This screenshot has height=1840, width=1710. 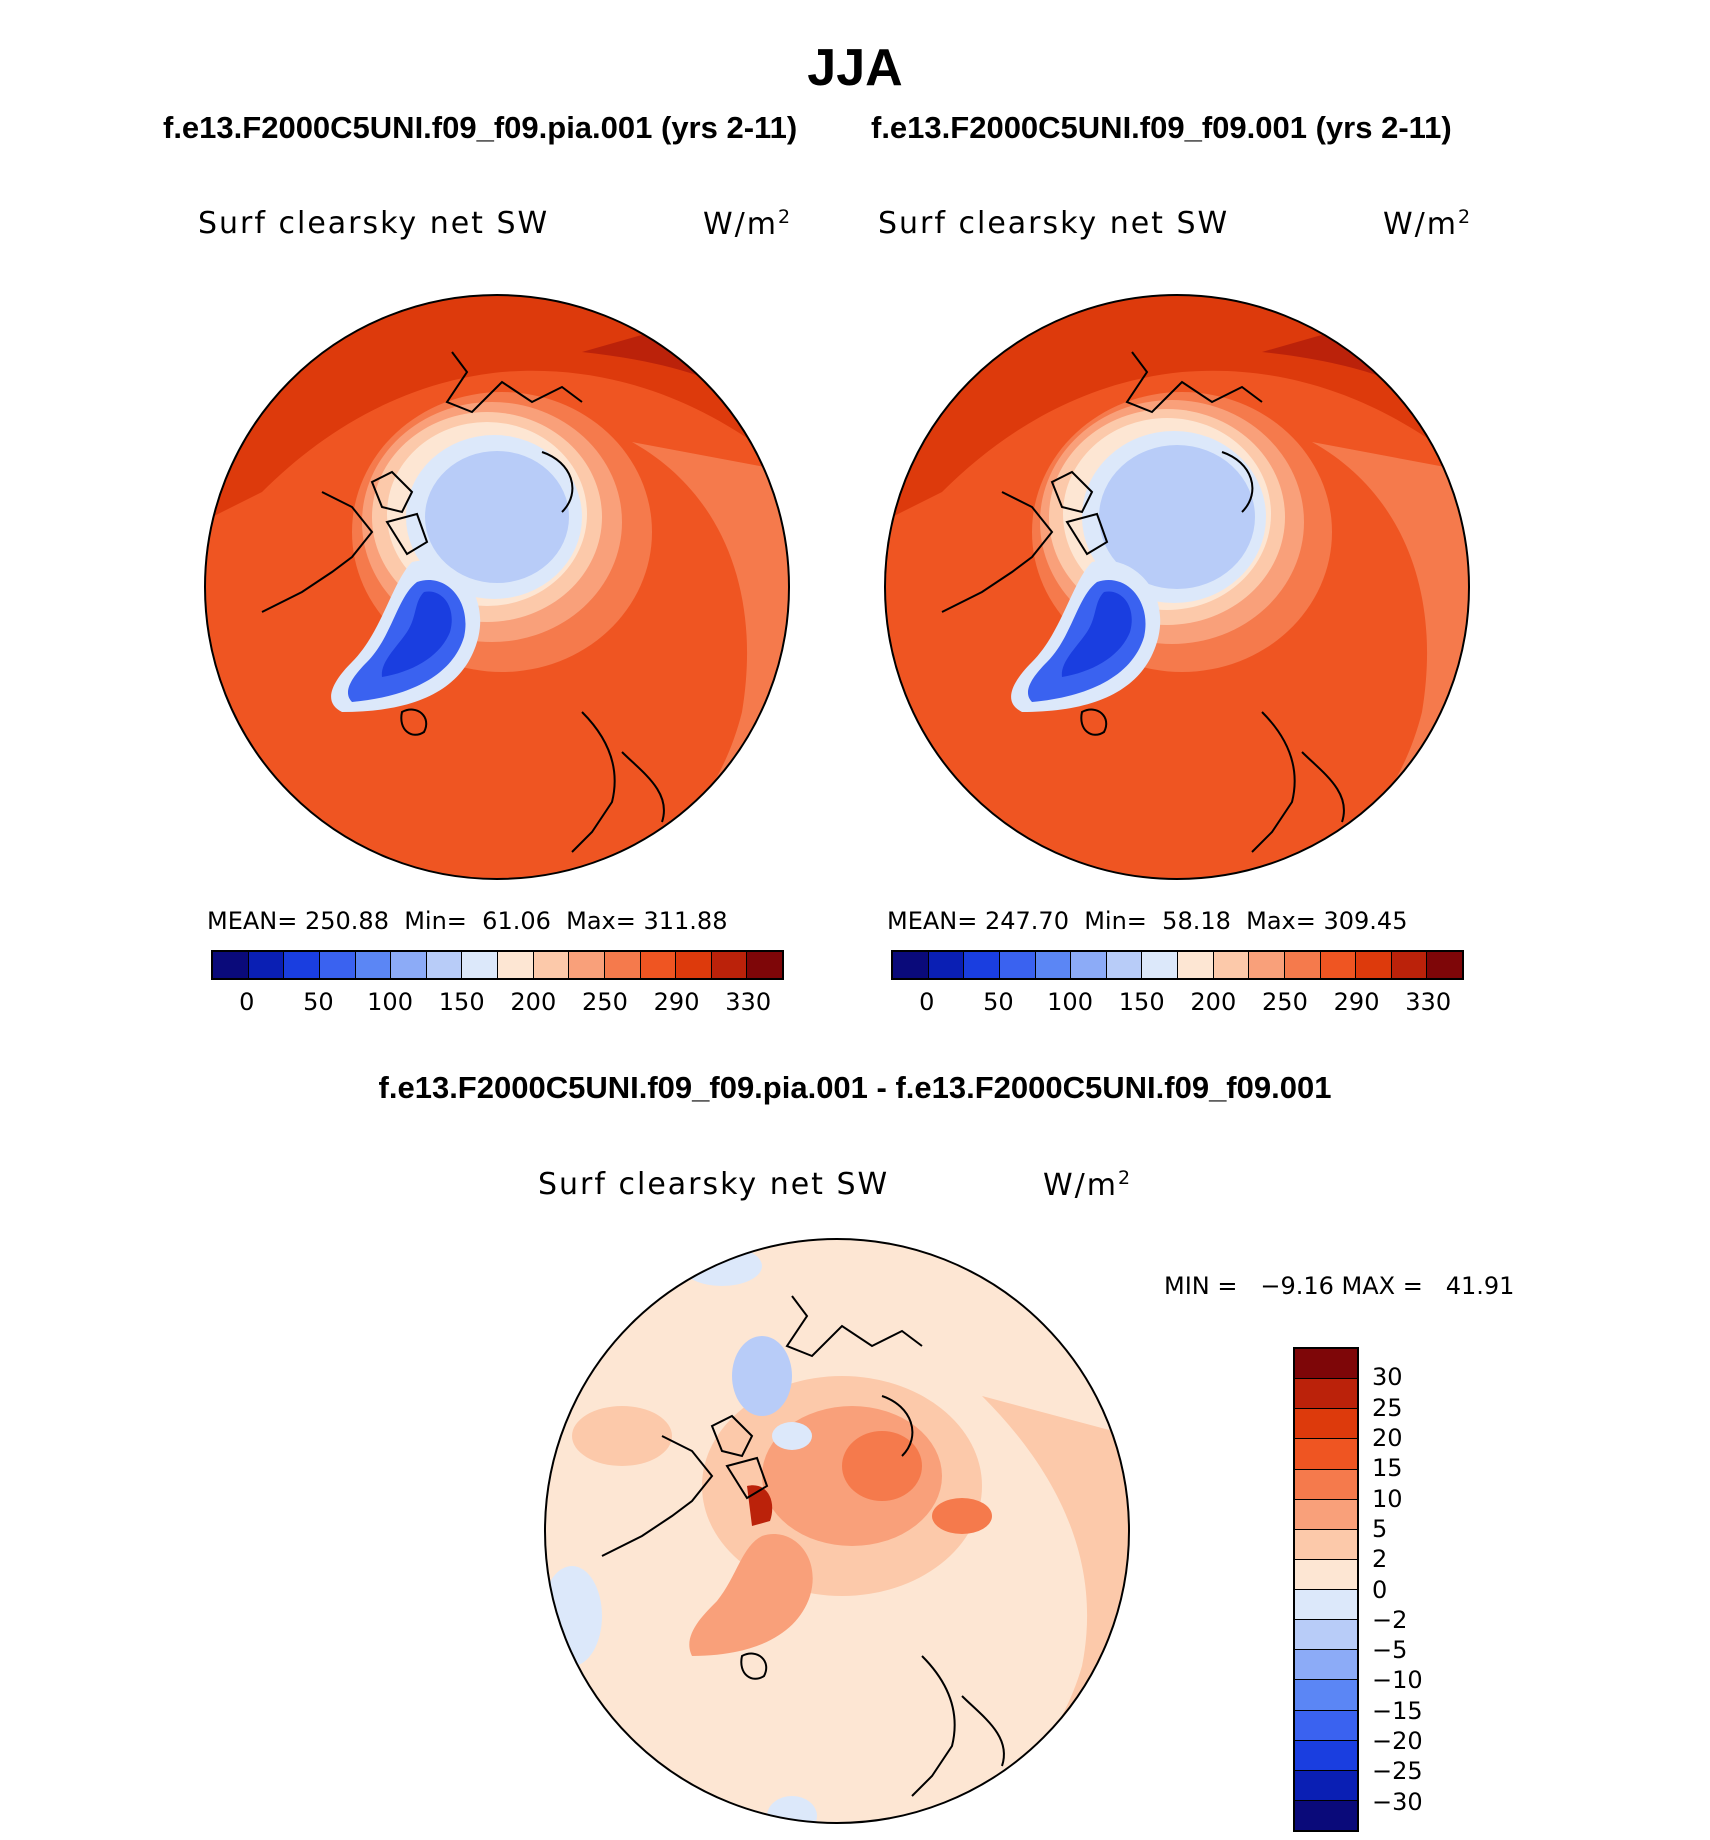 I want to click on right-colorbar-tick-label: 0, so click(x=927, y=1002).